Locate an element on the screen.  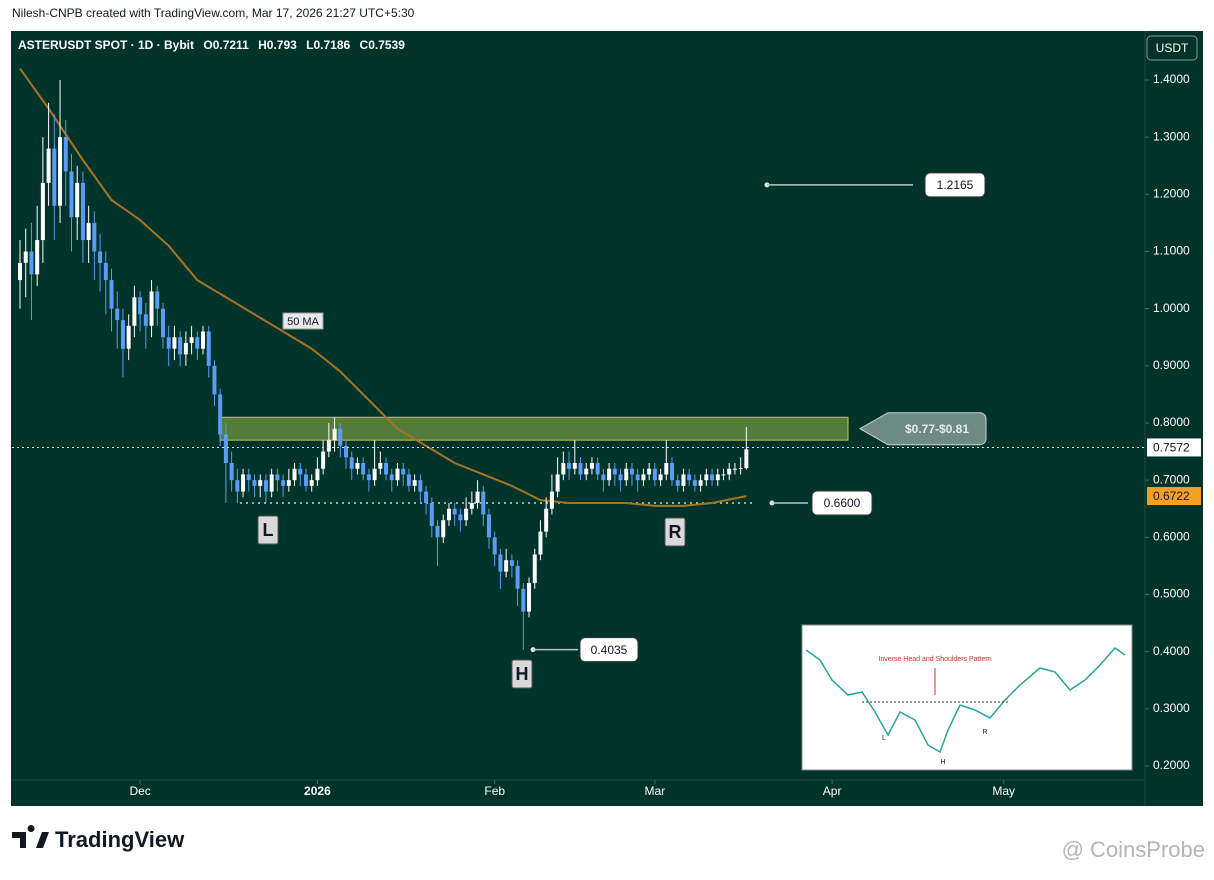
ohlc-key: C is located at coordinates (364, 45).